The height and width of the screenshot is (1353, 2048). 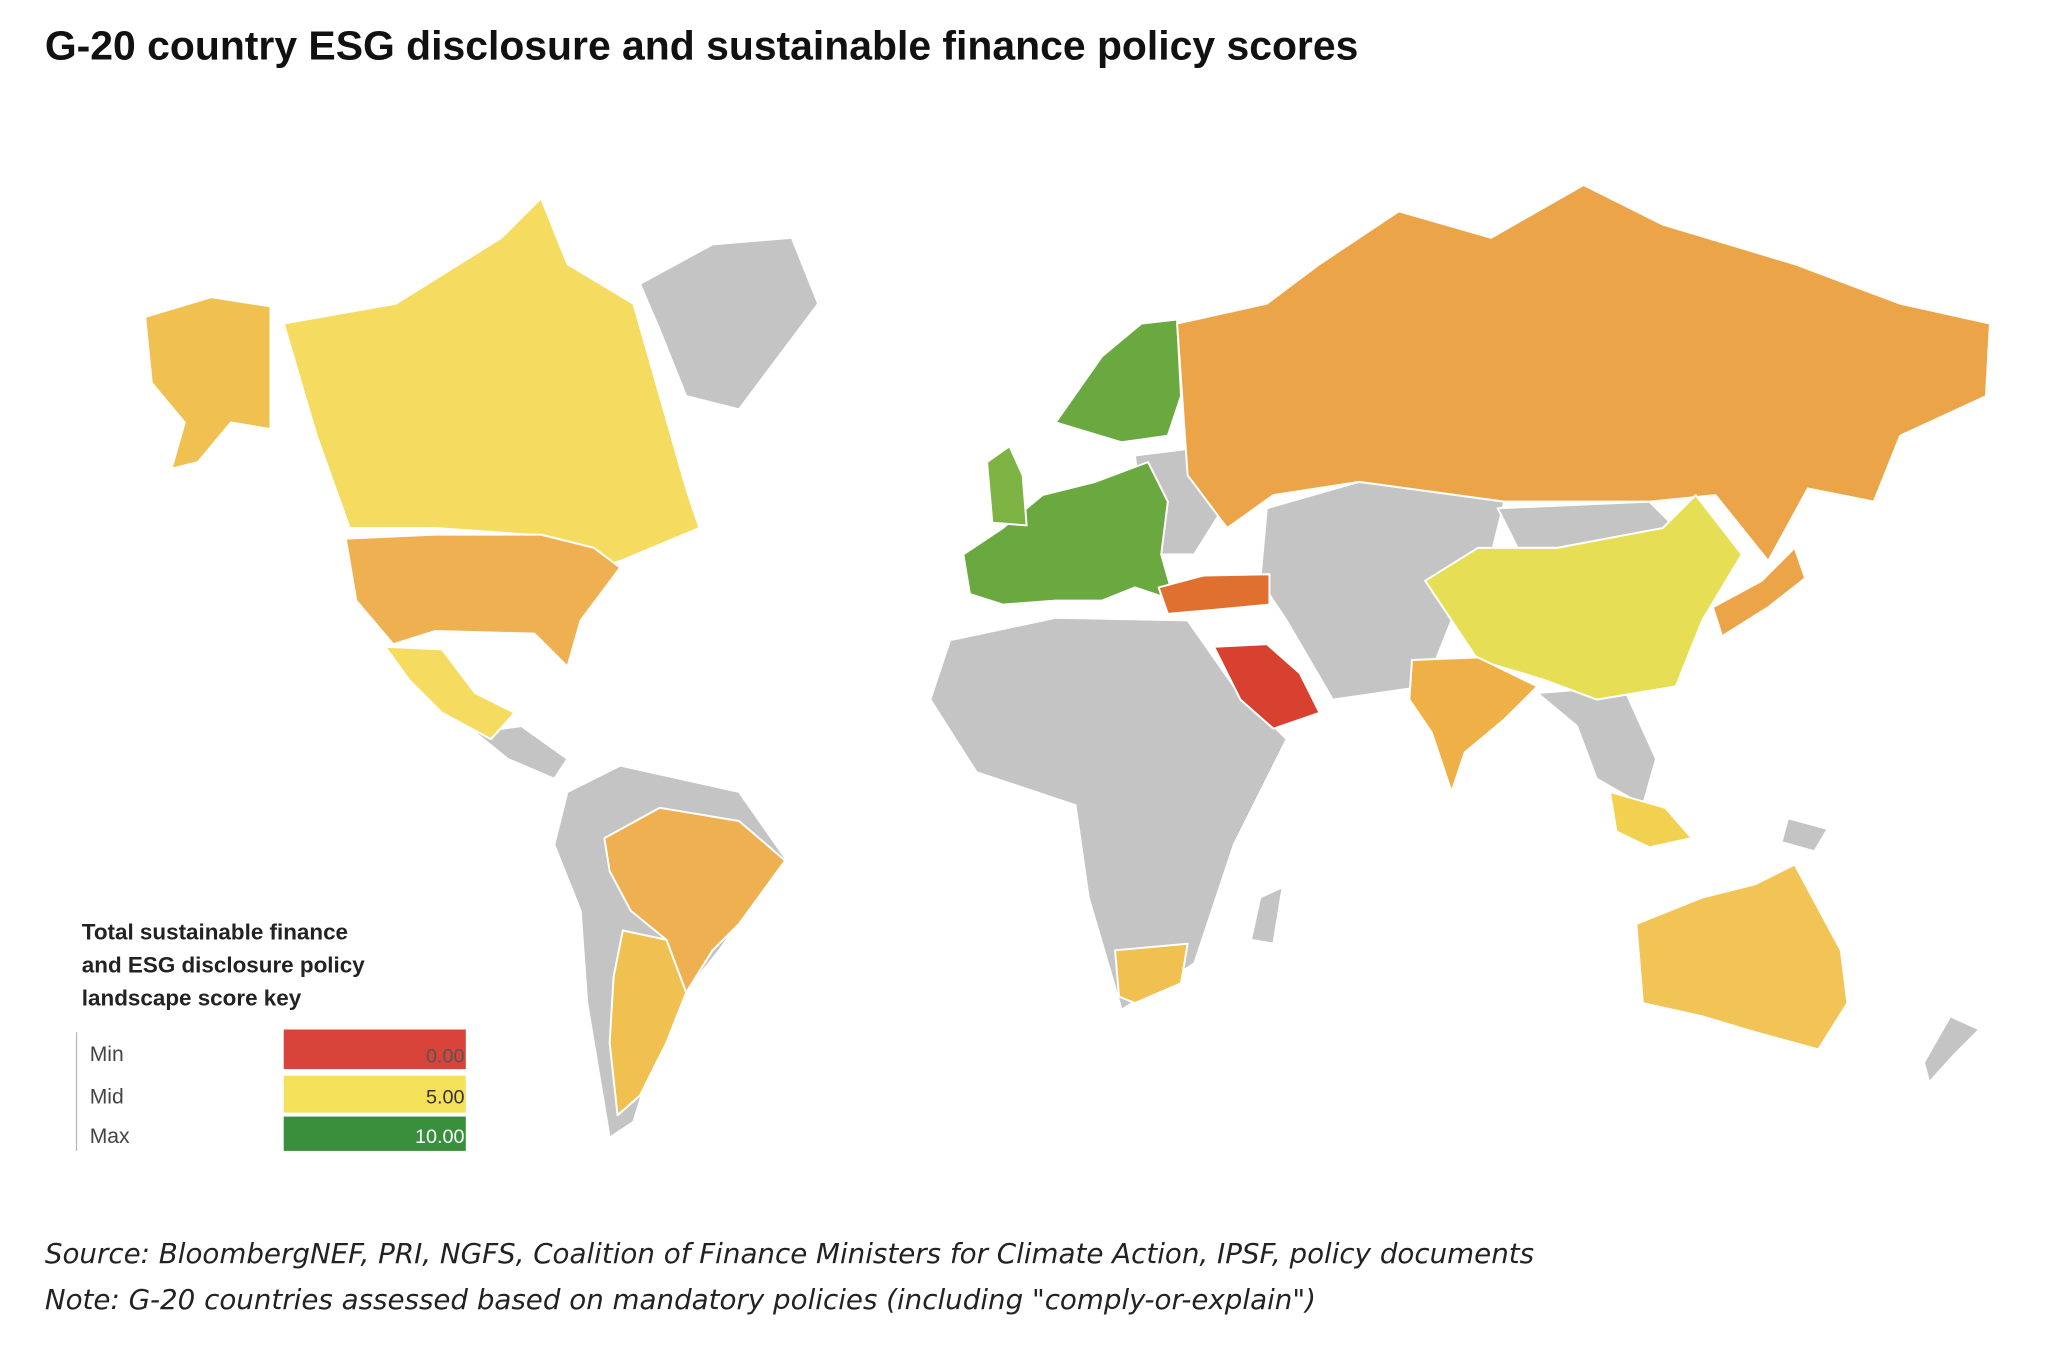 I want to click on legend-swatch-mid, so click(x=374, y=1094).